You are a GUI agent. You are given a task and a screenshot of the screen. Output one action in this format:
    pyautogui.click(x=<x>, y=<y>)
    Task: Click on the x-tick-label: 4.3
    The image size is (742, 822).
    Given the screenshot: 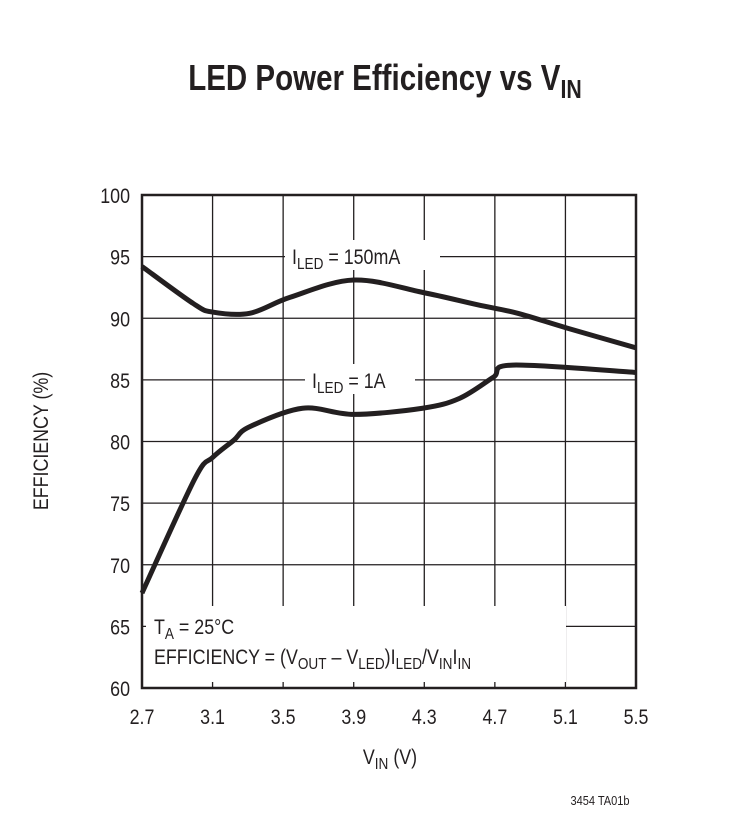 What is the action you would take?
    pyautogui.click(x=424, y=718)
    